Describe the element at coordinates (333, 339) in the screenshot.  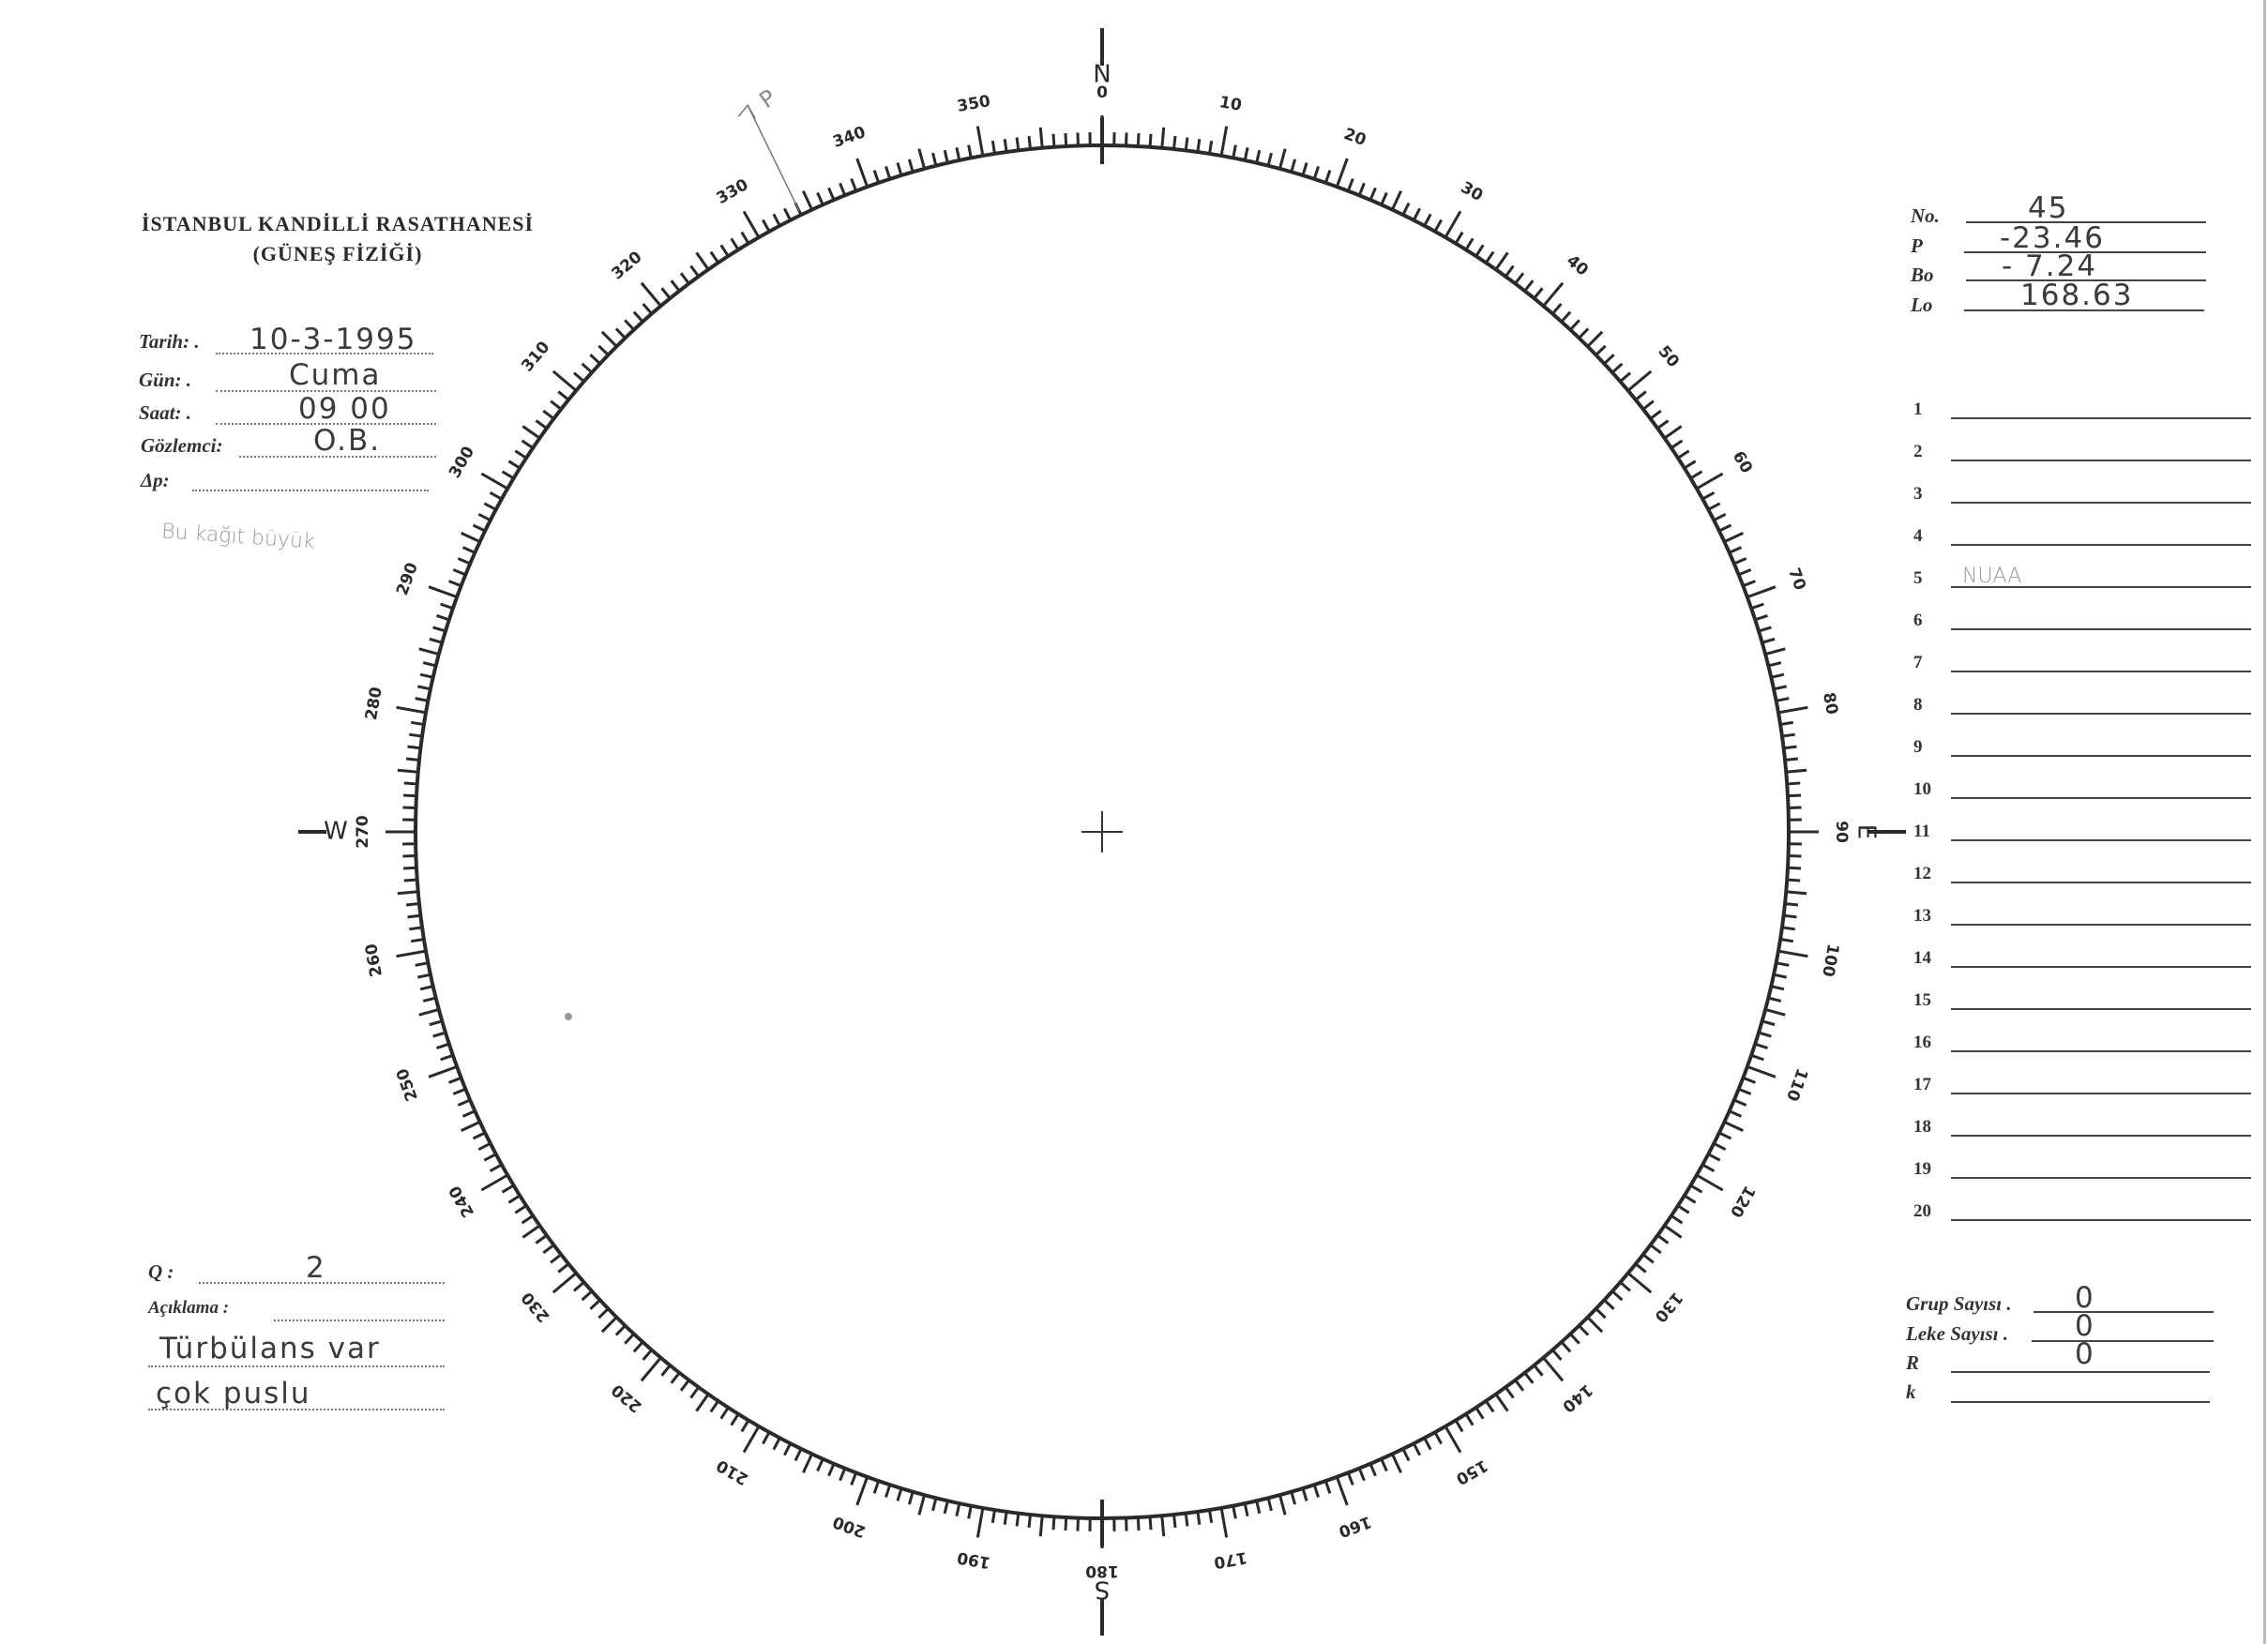
I see `date-value: 10-3-1995` at that location.